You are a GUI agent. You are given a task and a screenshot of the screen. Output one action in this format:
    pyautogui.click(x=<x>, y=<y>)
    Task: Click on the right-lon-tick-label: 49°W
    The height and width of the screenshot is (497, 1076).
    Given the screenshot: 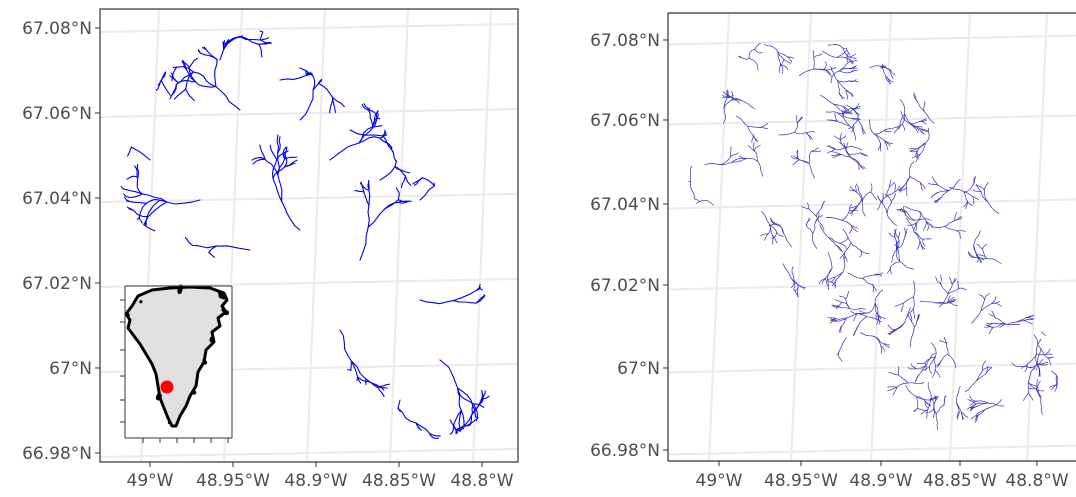 What is the action you would take?
    pyautogui.click(x=719, y=481)
    